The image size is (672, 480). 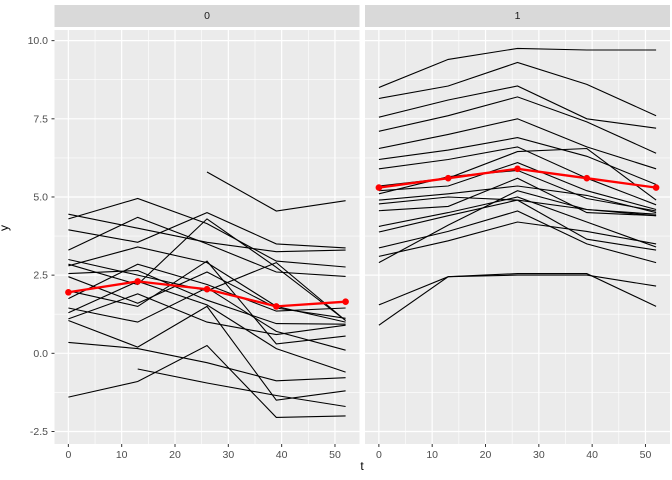 I want to click on x-axis-title: t, so click(x=362, y=466).